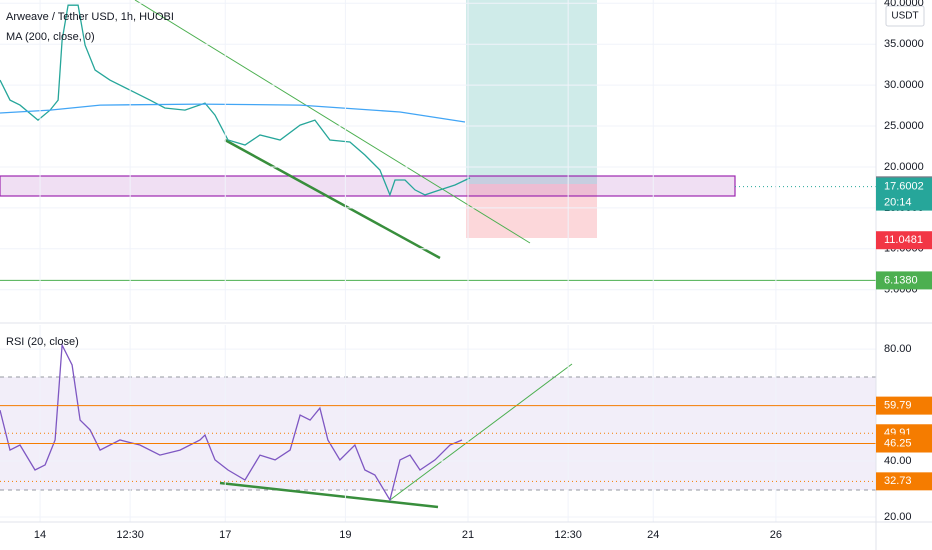  I want to click on y-tick-label: 30.0000, so click(904, 85).